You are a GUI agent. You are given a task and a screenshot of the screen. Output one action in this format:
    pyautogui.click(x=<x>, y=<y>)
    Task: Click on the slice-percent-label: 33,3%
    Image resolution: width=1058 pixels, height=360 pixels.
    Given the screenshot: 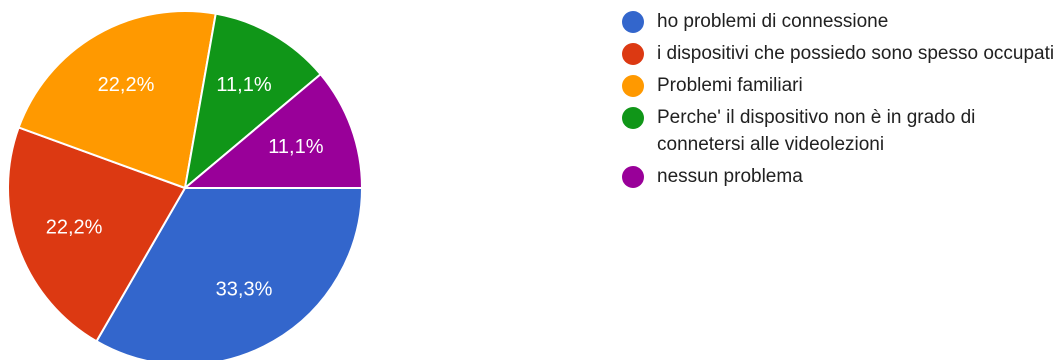 What is the action you would take?
    pyautogui.click(x=244, y=289)
    